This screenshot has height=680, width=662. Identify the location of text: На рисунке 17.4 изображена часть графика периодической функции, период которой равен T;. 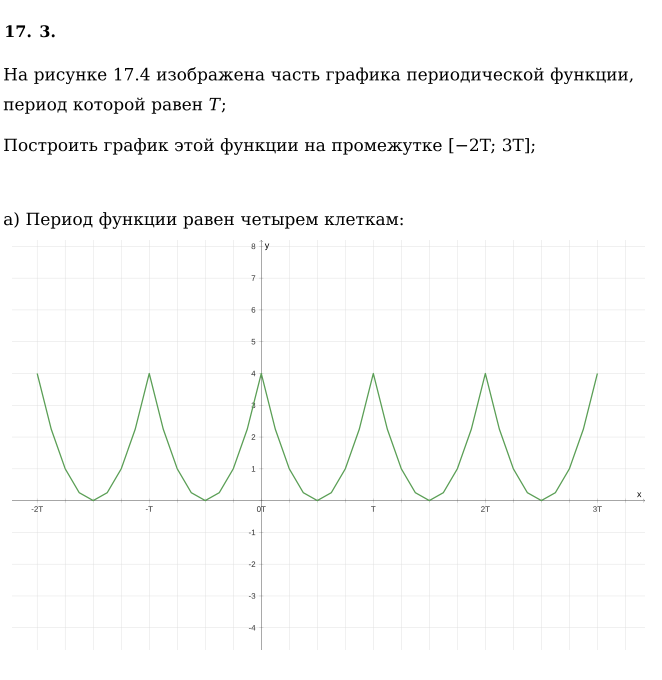
(318, 90).